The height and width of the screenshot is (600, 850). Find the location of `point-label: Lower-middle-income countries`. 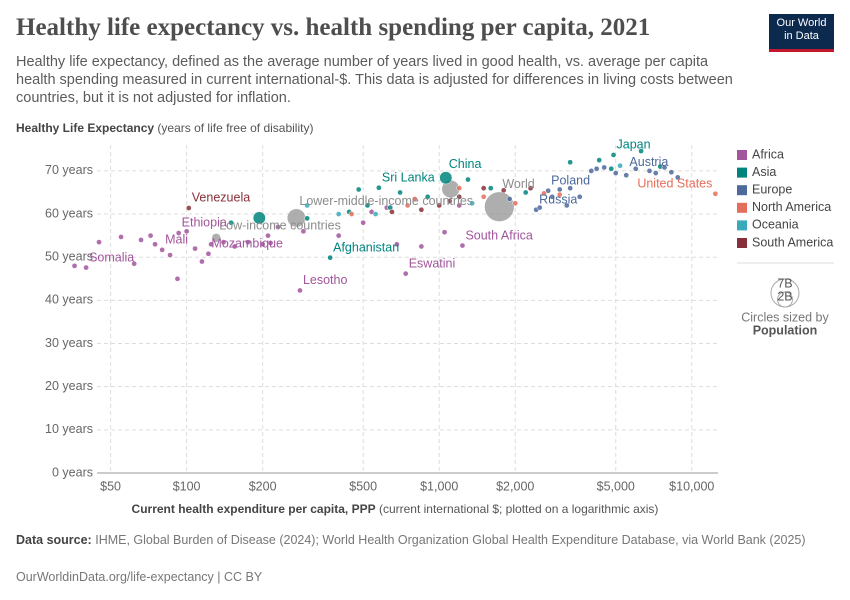

point-label: Lower-middle-income countries is located at coordinates (386, 201).